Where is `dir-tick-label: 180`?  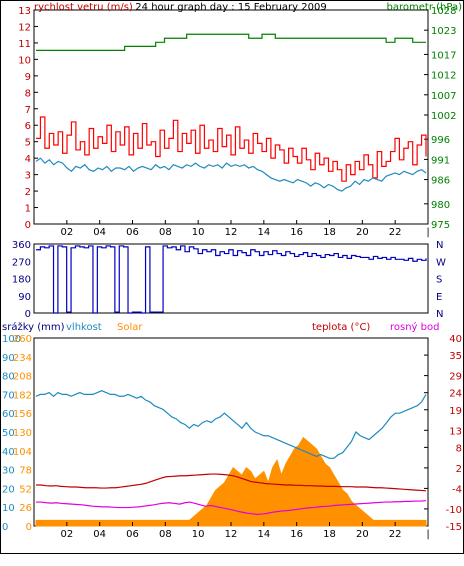 dir-tick-label: 180 is located at coordinates (21, 280).